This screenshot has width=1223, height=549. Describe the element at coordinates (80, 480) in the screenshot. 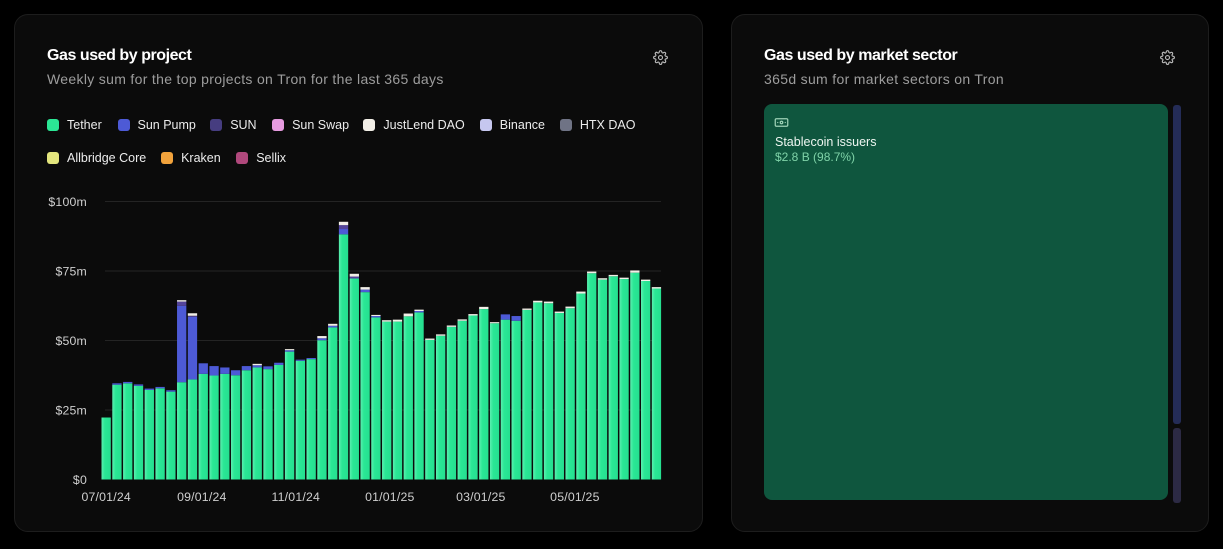

I see `svg-text: $0` at that location.